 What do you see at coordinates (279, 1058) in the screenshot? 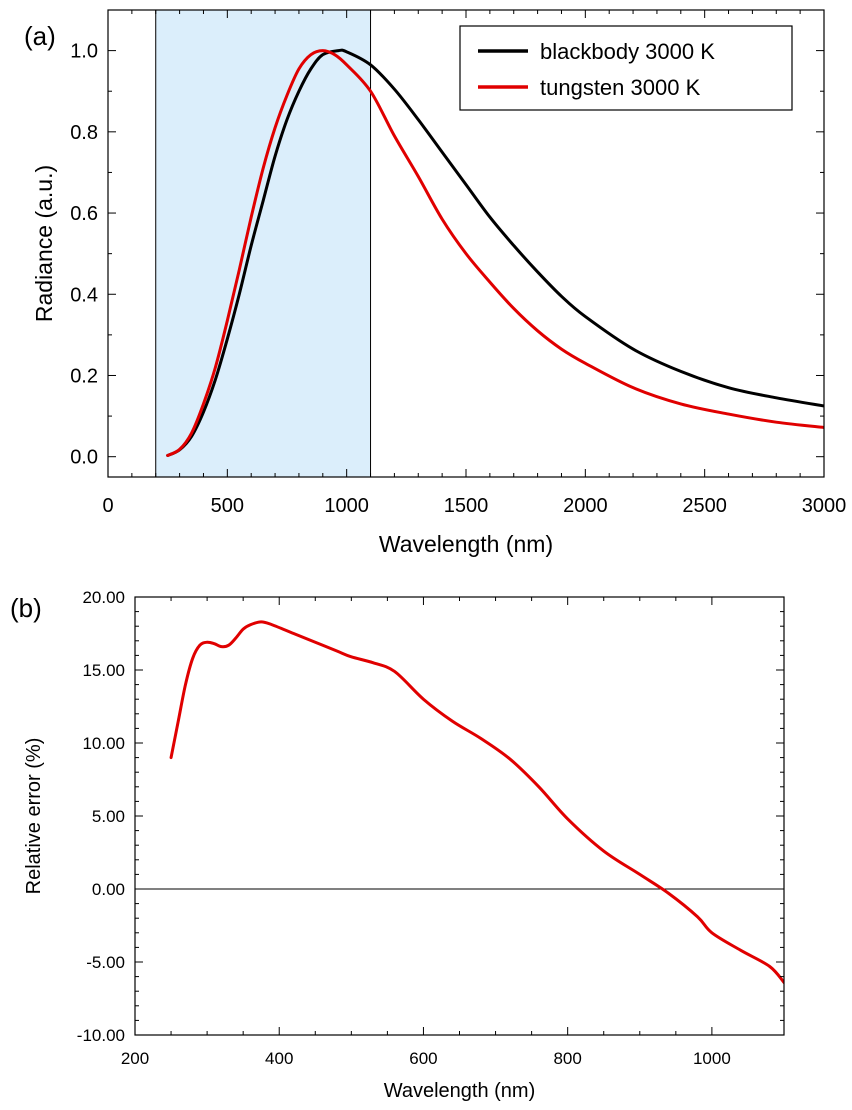
I see `x-tick-label: 400` at bounding box center [279, 1058].